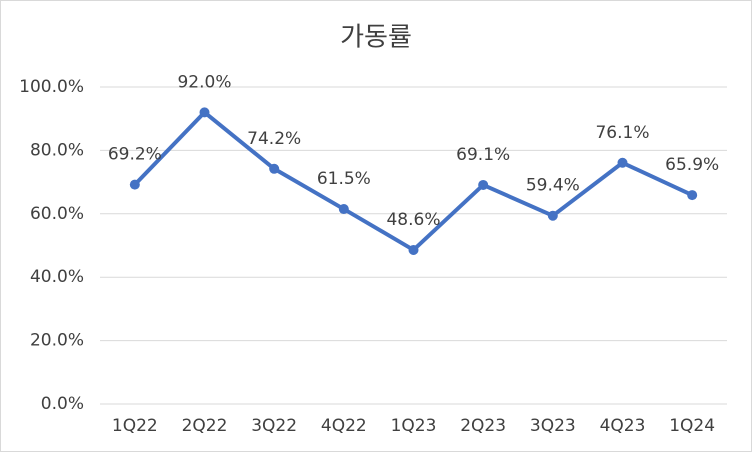 The height and width of the screenshot is (452, 752). I want to click on data-label: 92.0%, so click(204, 82).